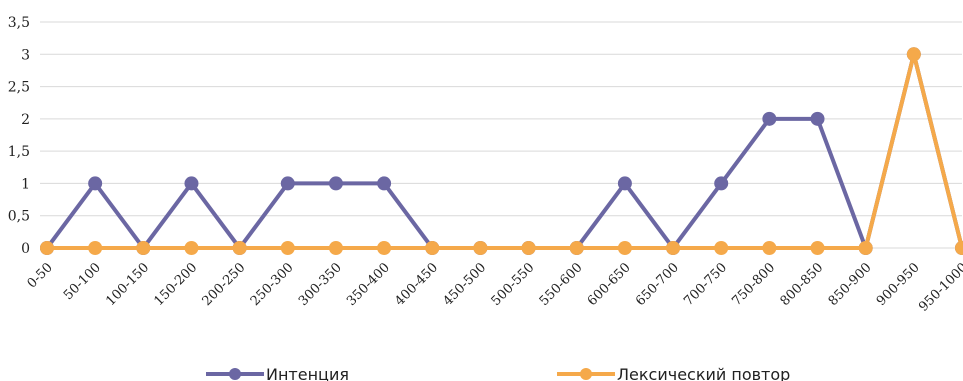 The image size is (963, 381). I want to click on legend-label: Лексический повтор, so click(703, 373).